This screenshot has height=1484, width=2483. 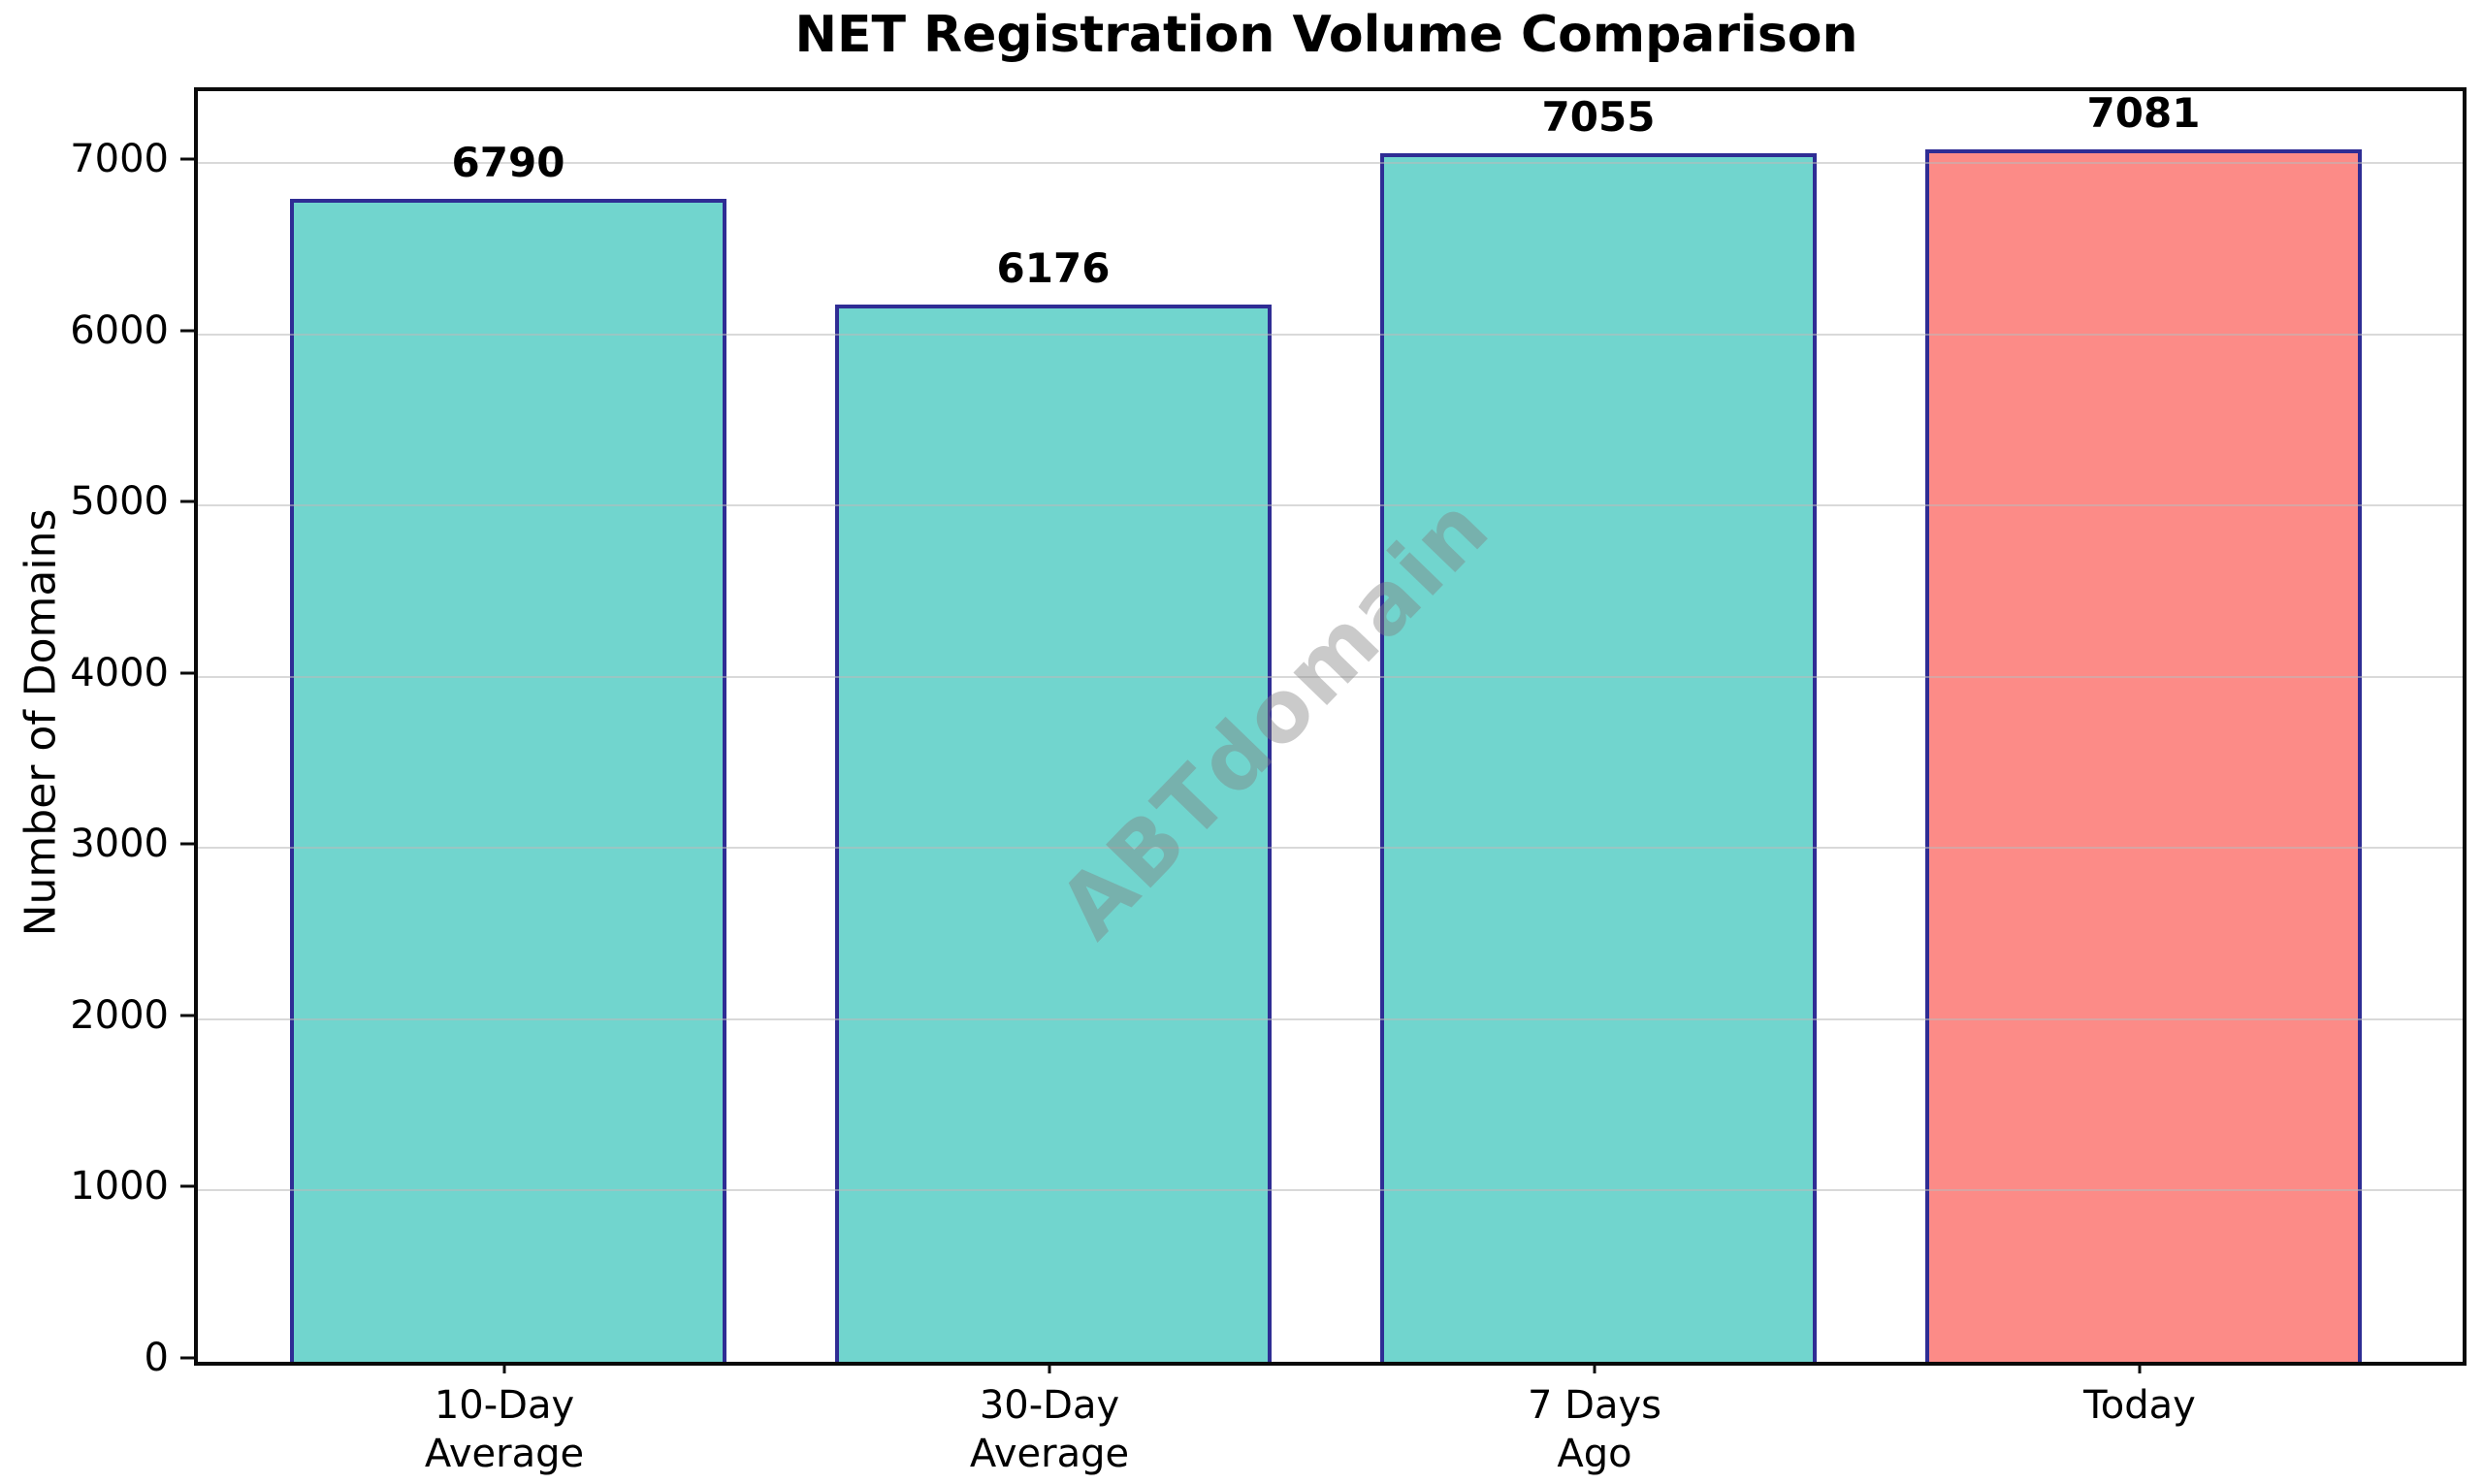 I want to click on x-tick-label-30-day-average: 30-Day Average, so click(x=1050, y=1429).